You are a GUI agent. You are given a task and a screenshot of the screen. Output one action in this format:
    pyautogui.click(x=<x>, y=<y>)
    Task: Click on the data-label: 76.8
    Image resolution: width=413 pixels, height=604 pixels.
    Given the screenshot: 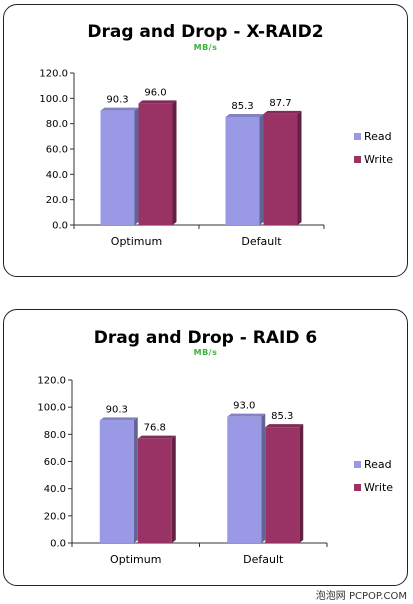 What is the action you would take?
    pyautogui.click(x=155, y=428)
    